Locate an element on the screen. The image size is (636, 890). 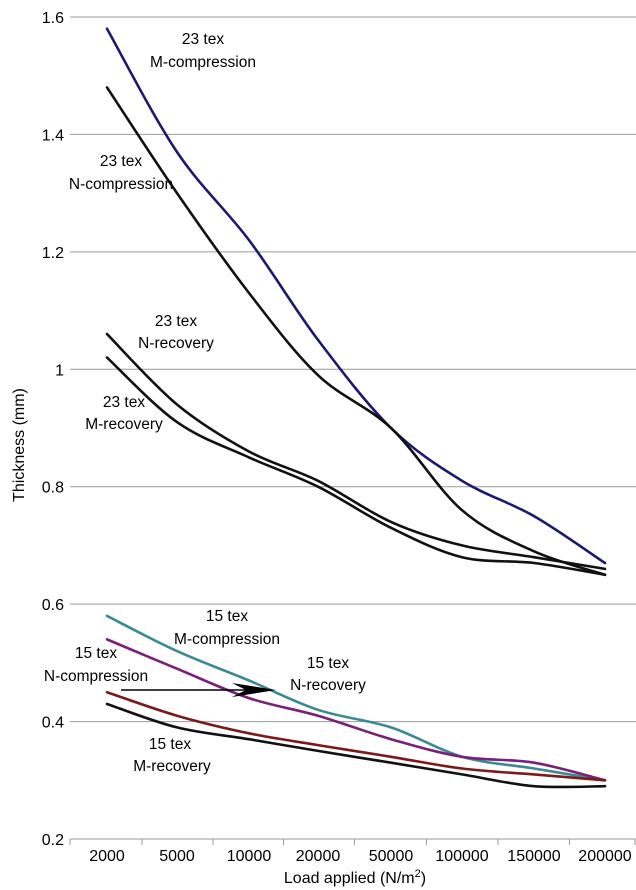
x-axis-title: Load applied (N/m2) is located at coordinates (355, 877).